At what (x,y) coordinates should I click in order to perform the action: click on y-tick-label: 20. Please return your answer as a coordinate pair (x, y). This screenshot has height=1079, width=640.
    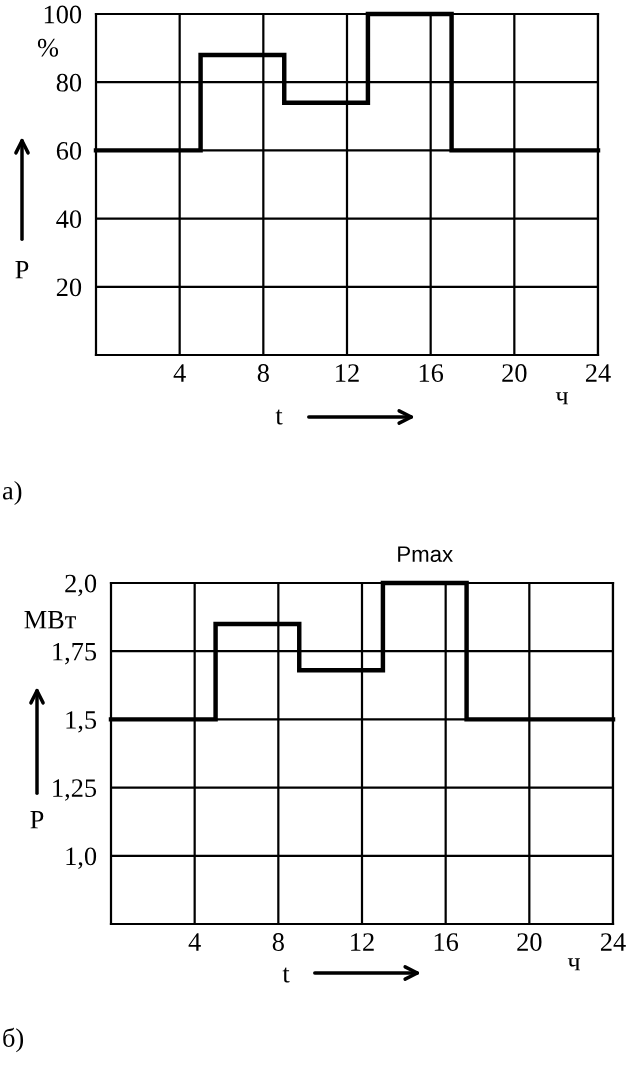
    Looking at the image, I should click on (69, 287).